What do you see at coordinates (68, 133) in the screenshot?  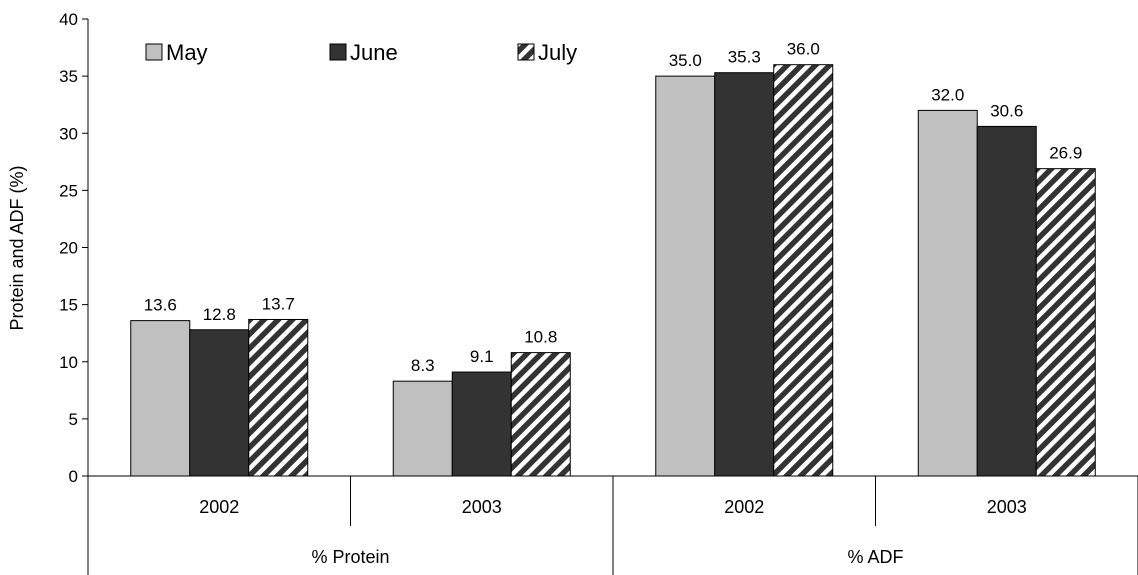 I see `y-tick-label: 30` at bounding box center [68, 133].